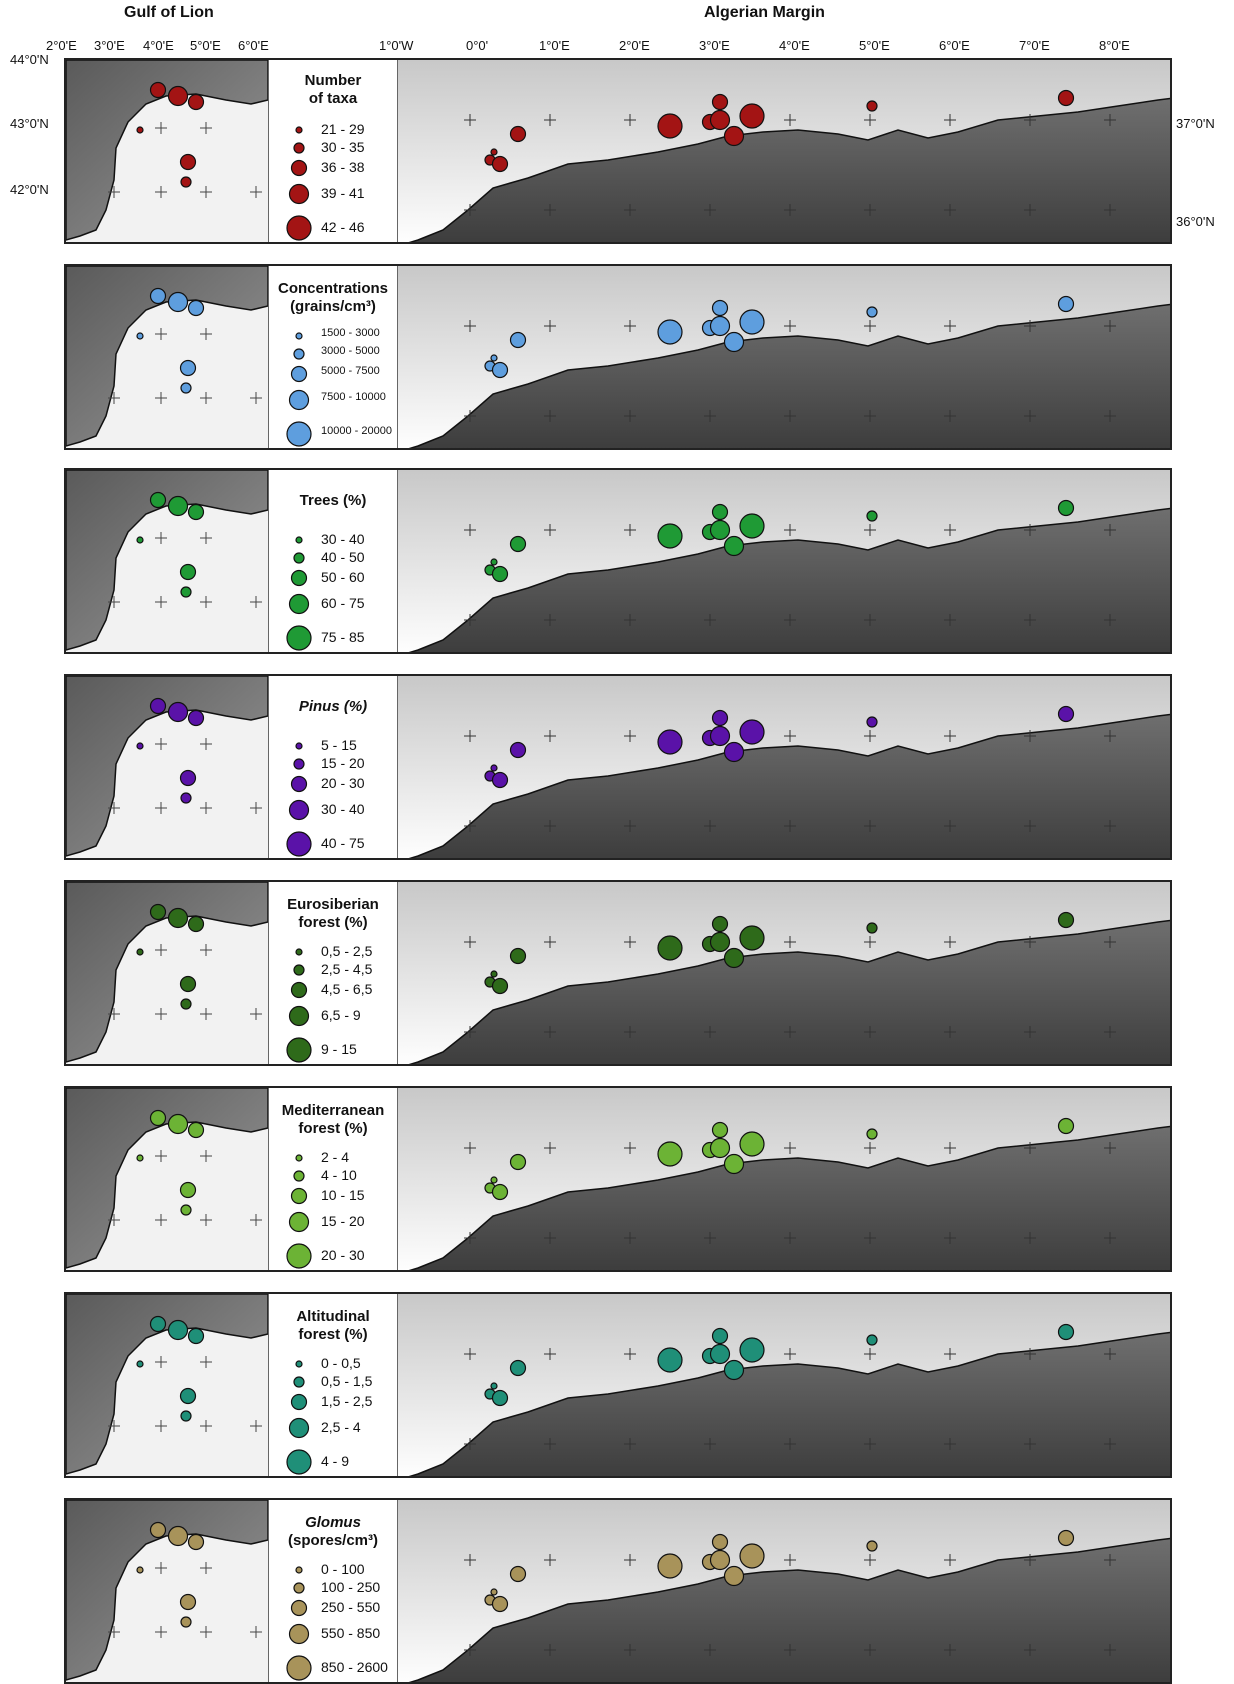  What do you see at coordinates (333, 1532) in the screenshot?
I see `legend-title: Glomus (spores/cm³)` at bounding box center [333, 1532].